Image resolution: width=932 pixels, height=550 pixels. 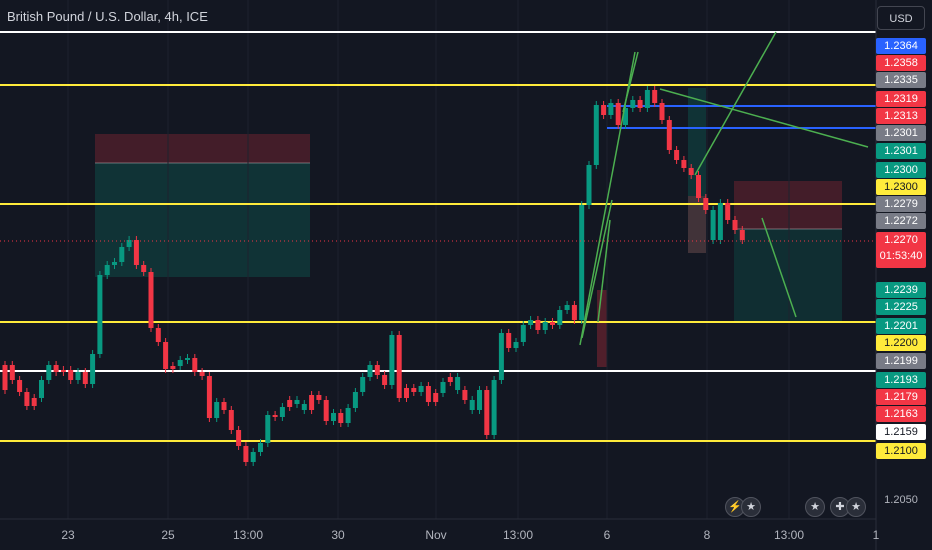 I want to click on stop-zone, so click(x=202, y=148).